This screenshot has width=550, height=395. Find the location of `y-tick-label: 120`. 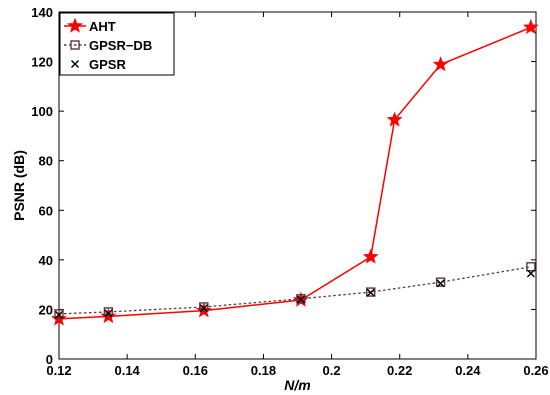

y-tick-label: 120 is located at coordinates (42, 62).